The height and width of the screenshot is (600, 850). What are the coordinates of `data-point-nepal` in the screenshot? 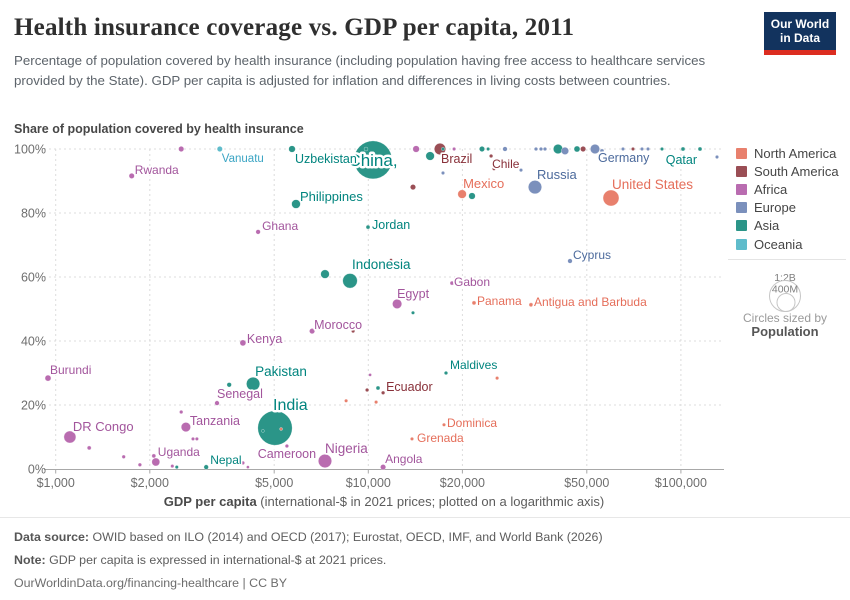 It's located at (206, 467).